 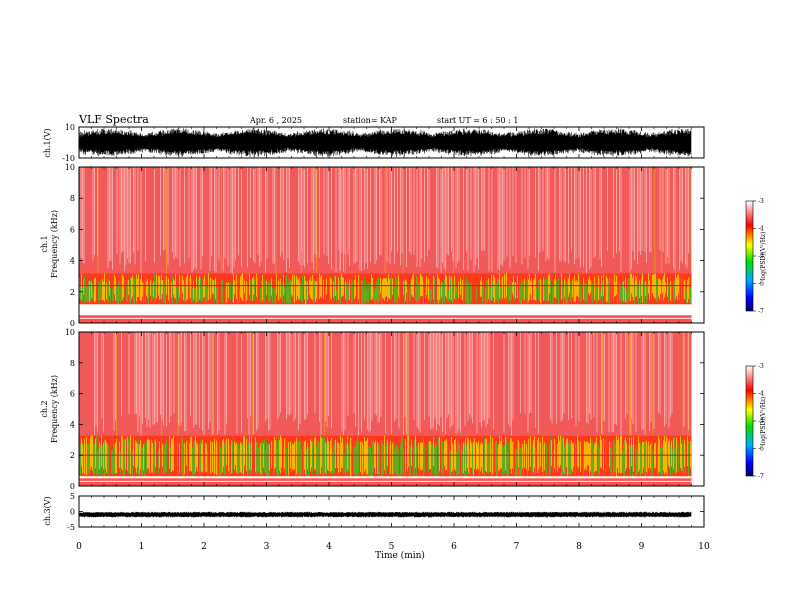 I want to click on ch2-colorbar-label: log(PSD)(V²/Hz), so click(x=763, y=421).